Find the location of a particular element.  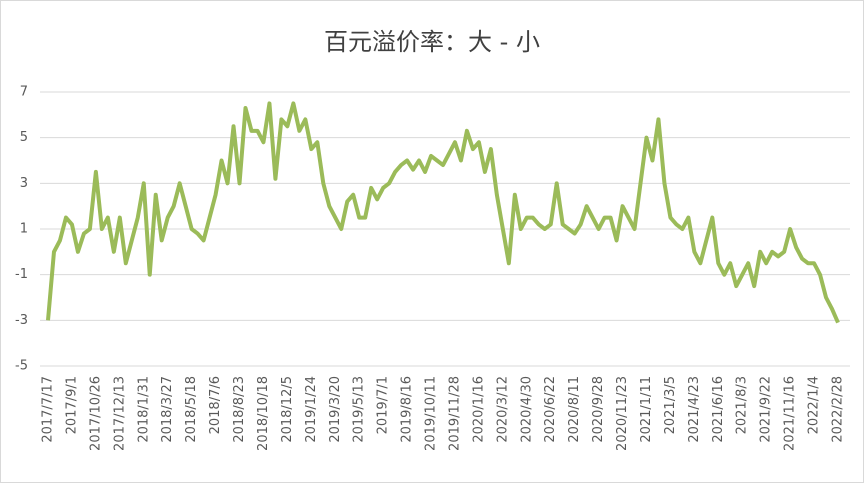

x-tick-label: 2017/10/26 is located at coordinates (95, 413).